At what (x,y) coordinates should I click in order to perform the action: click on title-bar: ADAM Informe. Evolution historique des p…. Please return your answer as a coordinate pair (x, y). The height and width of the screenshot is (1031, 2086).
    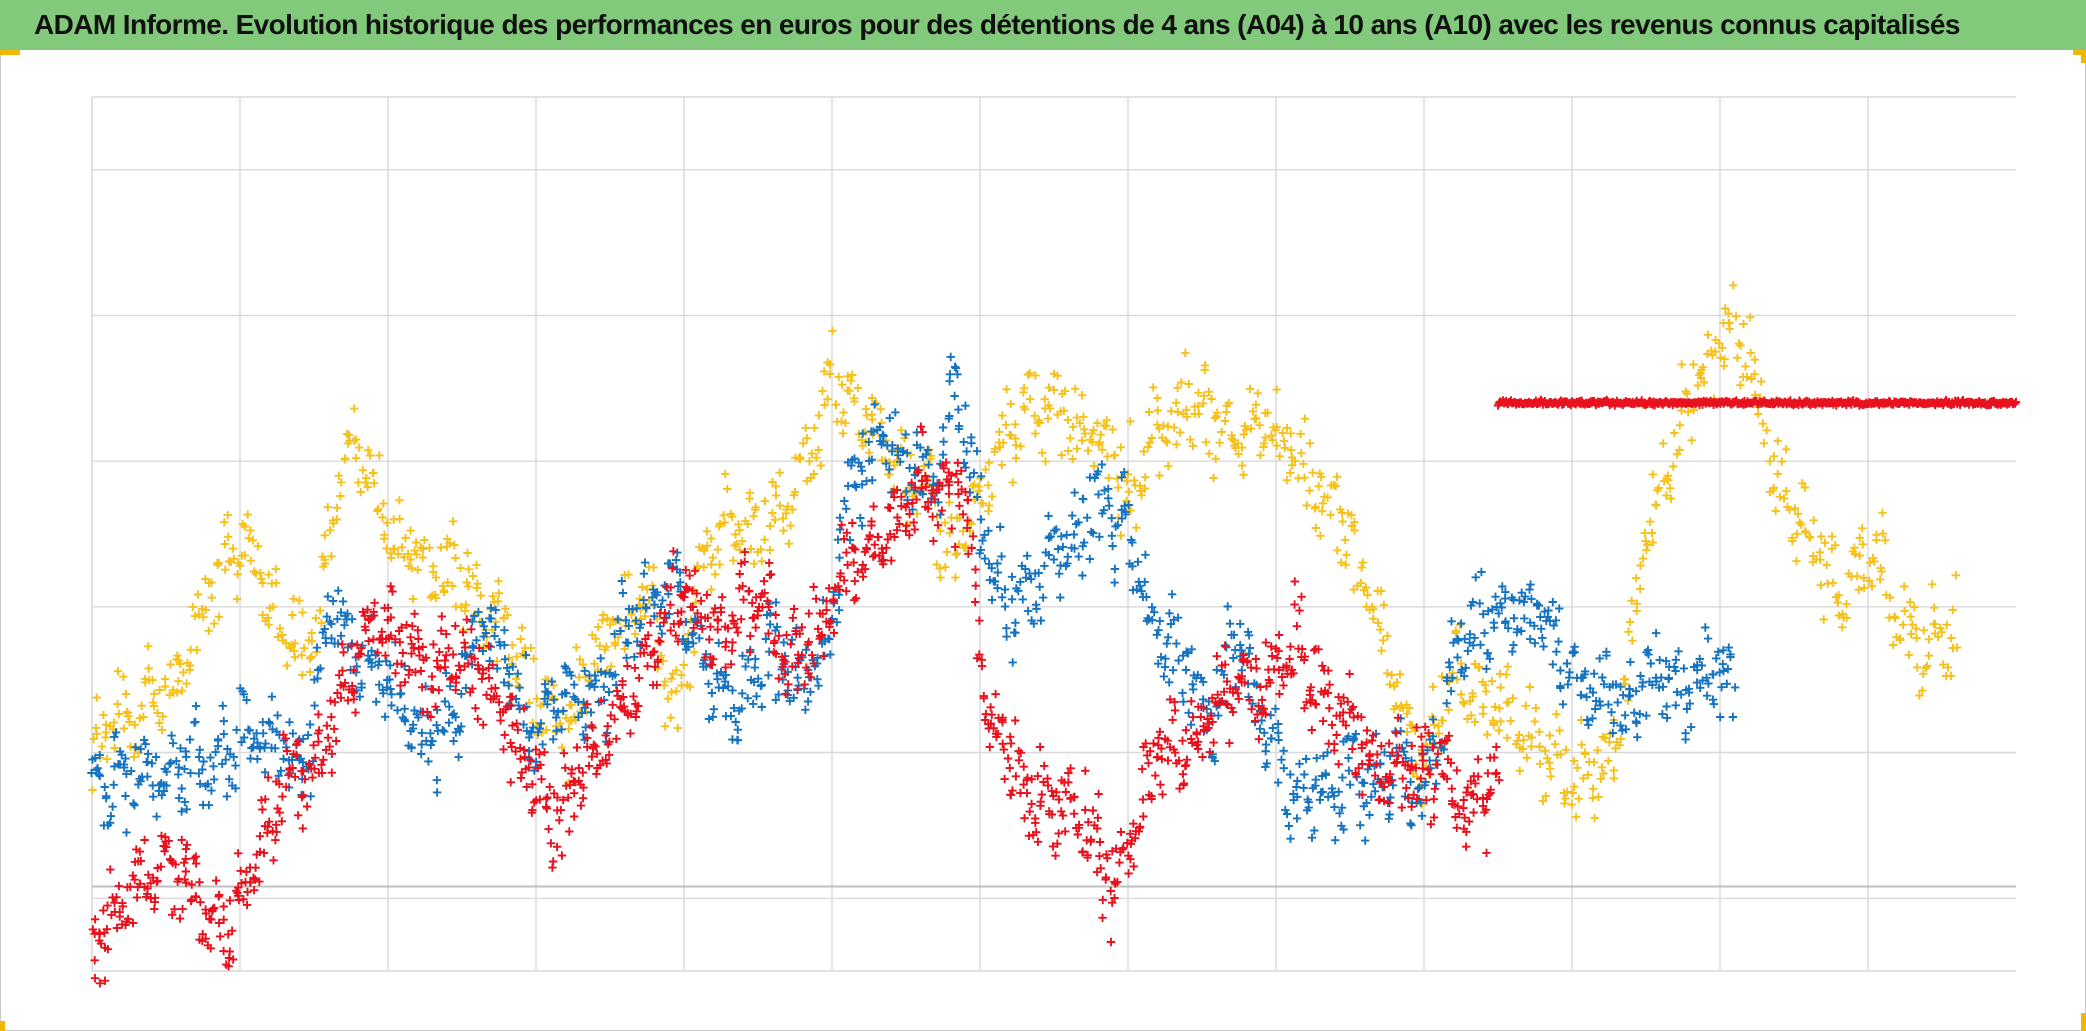
    Looking at the image, I should click on (1043, 25).